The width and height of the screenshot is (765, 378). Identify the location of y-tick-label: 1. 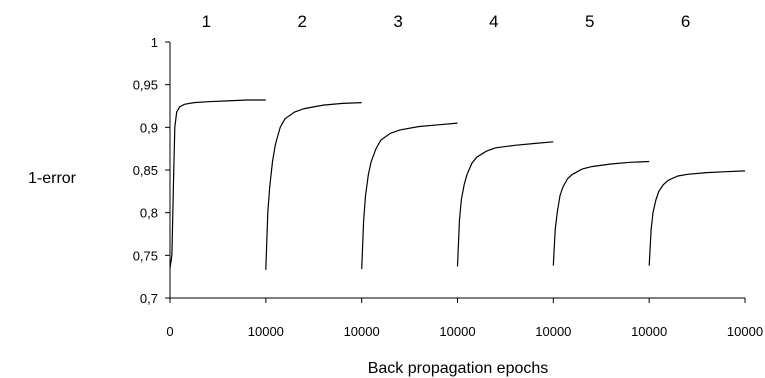
(154, 42).